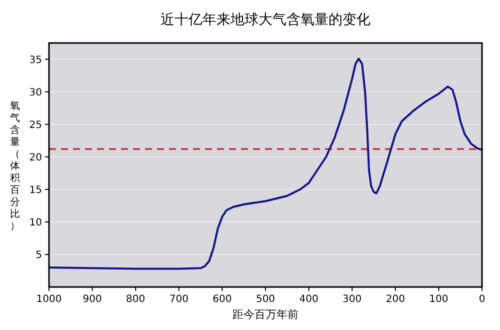 The width and height of the screenshot is (500, 330). I want to click on y-tick-label: 5, so click(39, 255).